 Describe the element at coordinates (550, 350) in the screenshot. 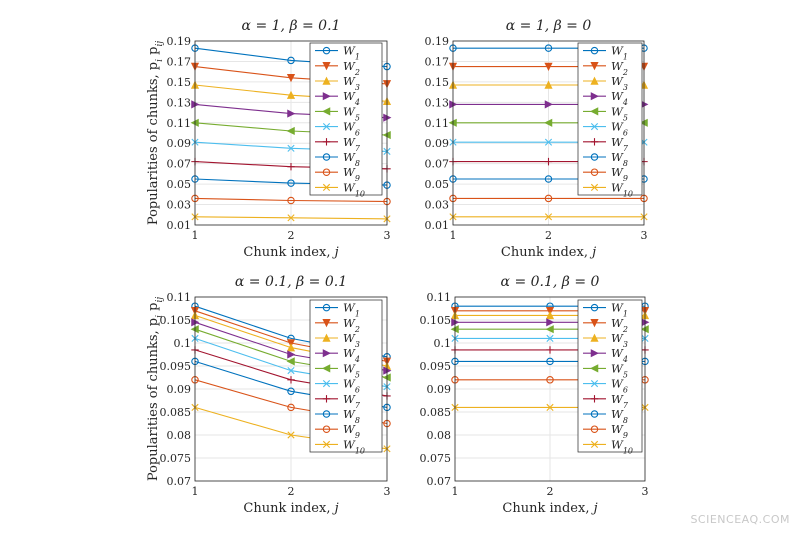

I see `data-point-W7` at that location.